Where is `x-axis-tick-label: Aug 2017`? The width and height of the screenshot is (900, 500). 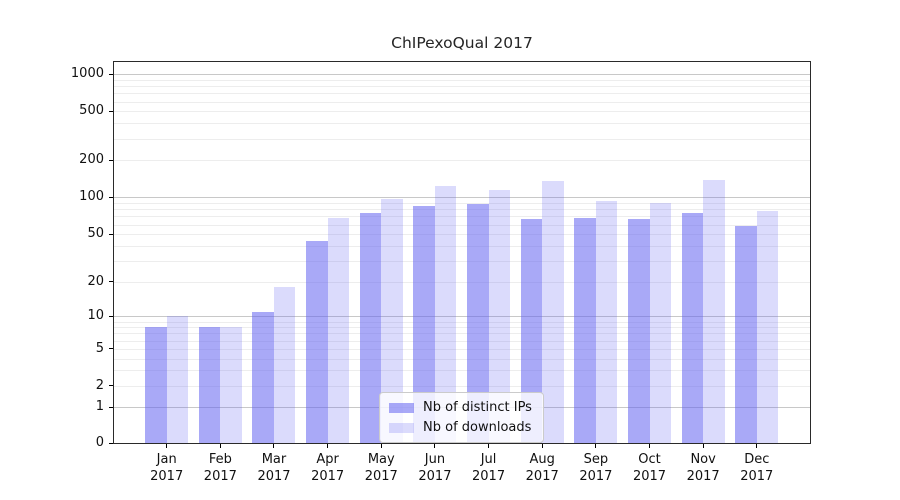
x-axis-tick-label: Aug 2017 is located at coordinates (542, 468).